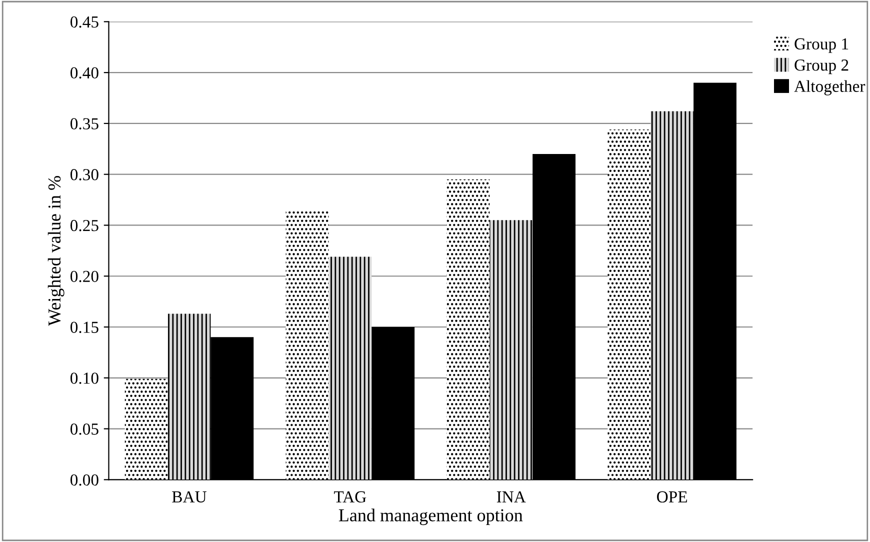 This screenshot has height=542, width=870. Describe the element at coordinates (56, 251) in the screenshot. I see `y-axis-title: Weighted value in %` at that location.